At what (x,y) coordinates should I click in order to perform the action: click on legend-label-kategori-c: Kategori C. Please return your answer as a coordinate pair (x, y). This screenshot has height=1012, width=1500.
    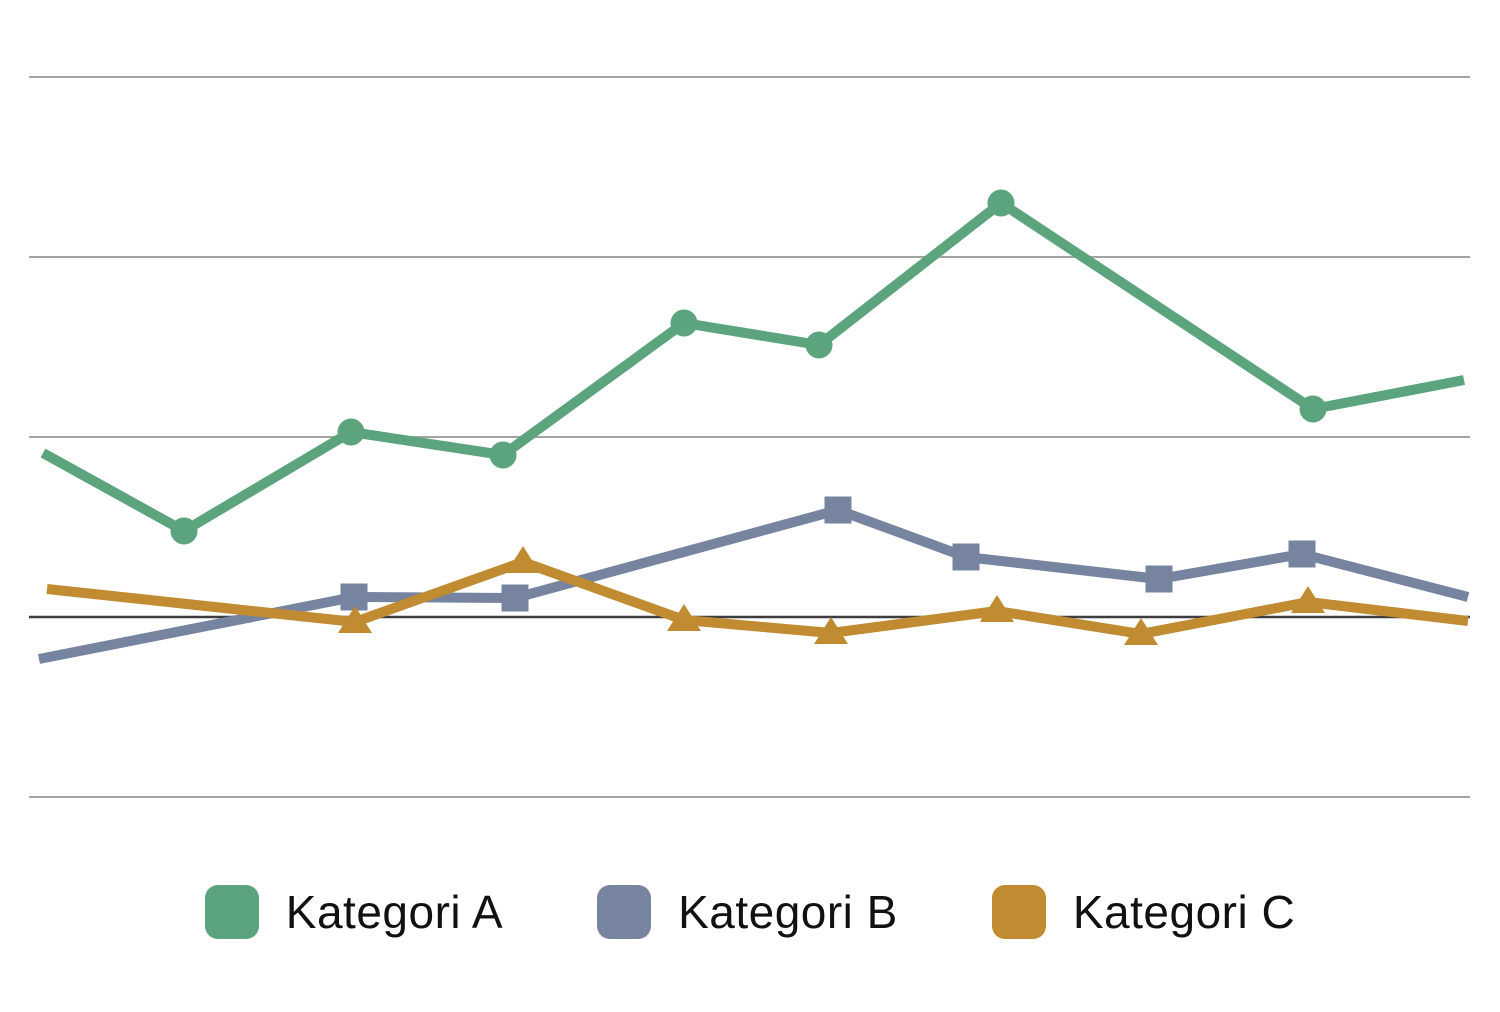
    Looking at the image, I should click on (1184, 911).